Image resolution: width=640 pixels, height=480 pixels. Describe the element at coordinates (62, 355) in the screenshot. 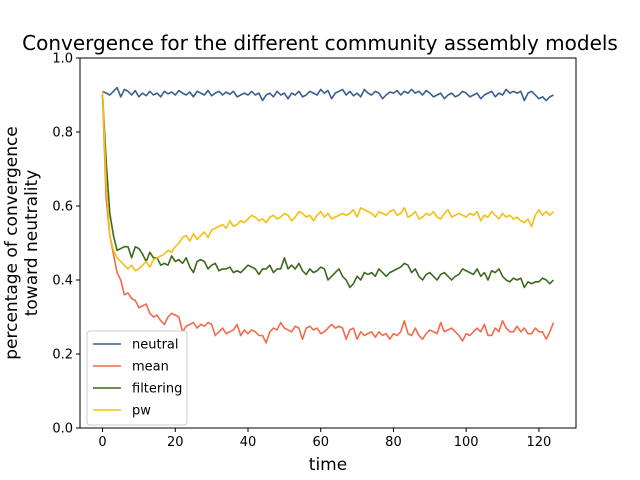

I see `y-tick-label: 0.2` at that location.